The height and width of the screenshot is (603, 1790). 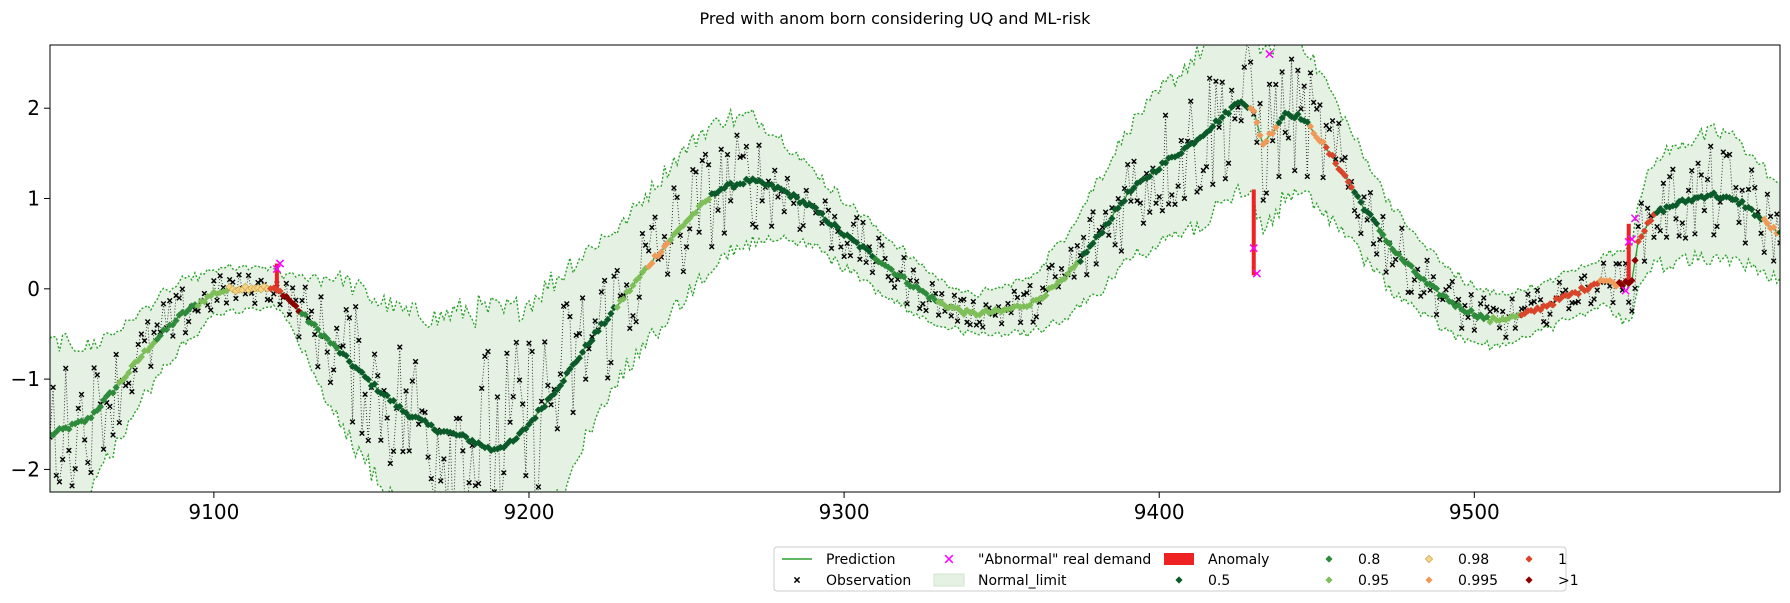 I want to click on legend-swatch, so click(x=1179, y=559).